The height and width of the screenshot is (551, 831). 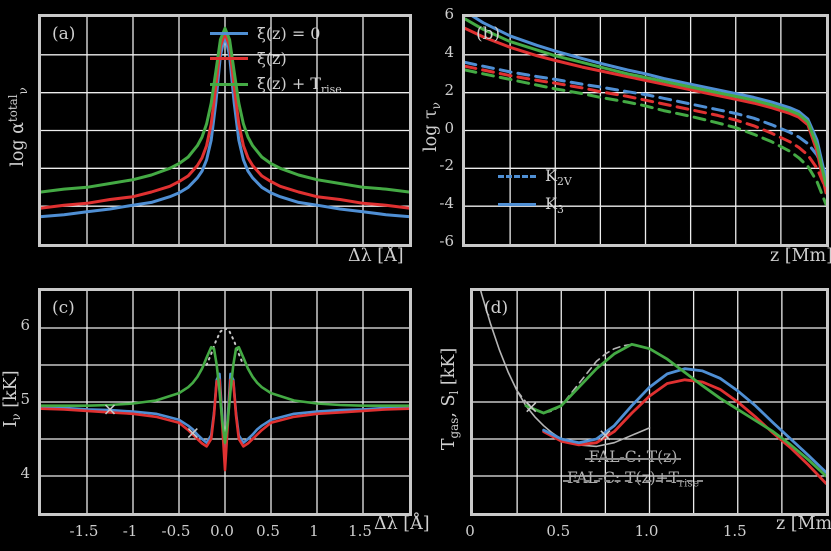 What do you see at coordinates (176, 531) in the screenshot?
I see `x-tick-label: -0.5` at bounding box center [176, 531].